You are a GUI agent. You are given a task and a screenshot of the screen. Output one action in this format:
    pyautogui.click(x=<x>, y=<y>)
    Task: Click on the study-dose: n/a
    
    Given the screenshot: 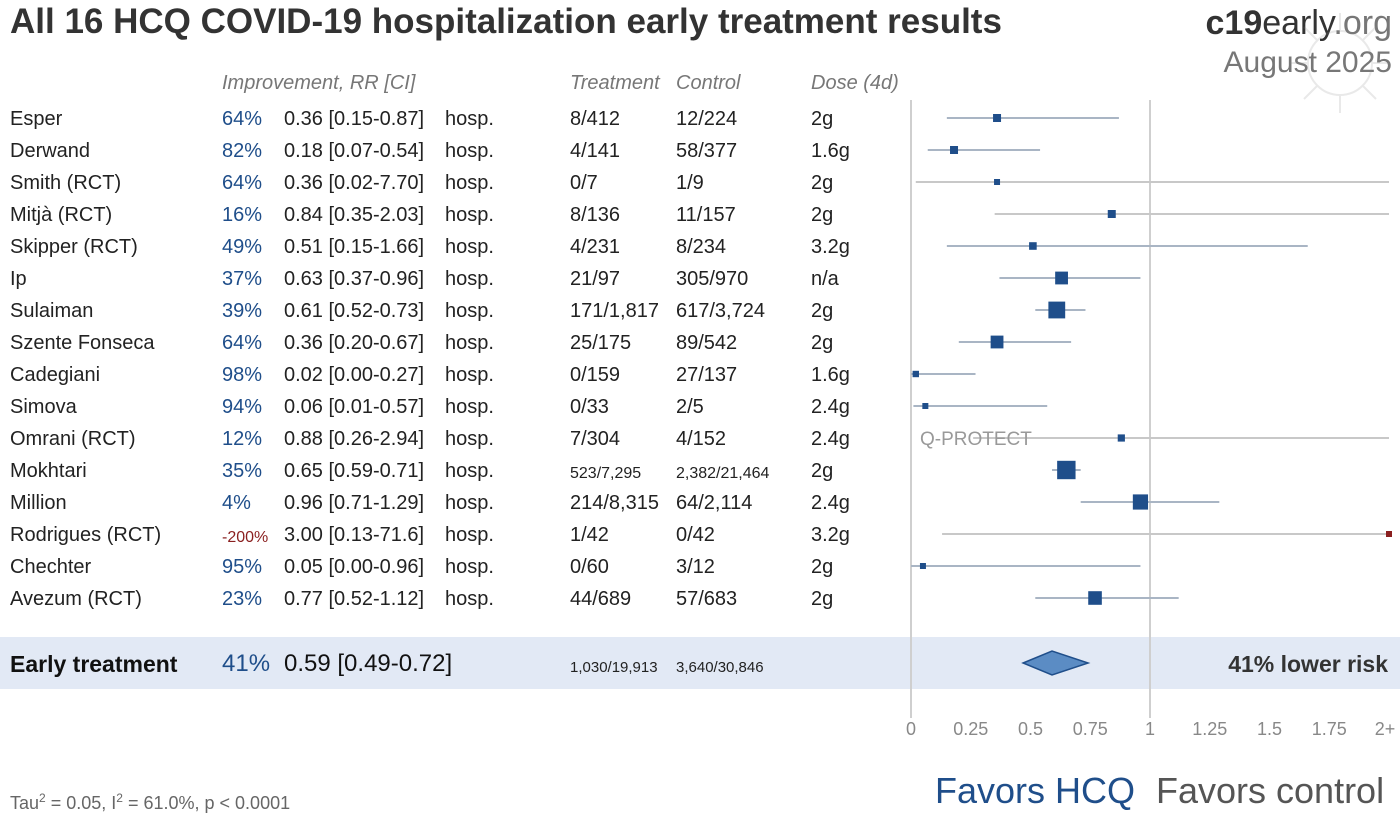 What is the action you would take?
    pyautogui.click(x=825, y=279)
    